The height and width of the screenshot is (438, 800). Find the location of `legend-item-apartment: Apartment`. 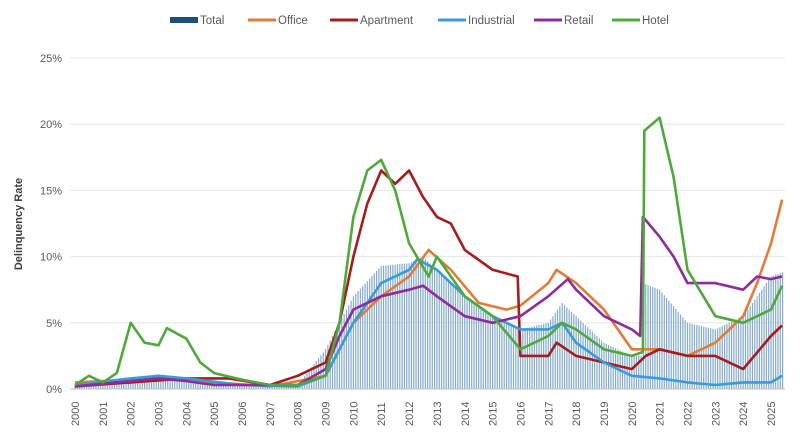

legend-item-apartment: Apartment is located at coordinates (372, 21).